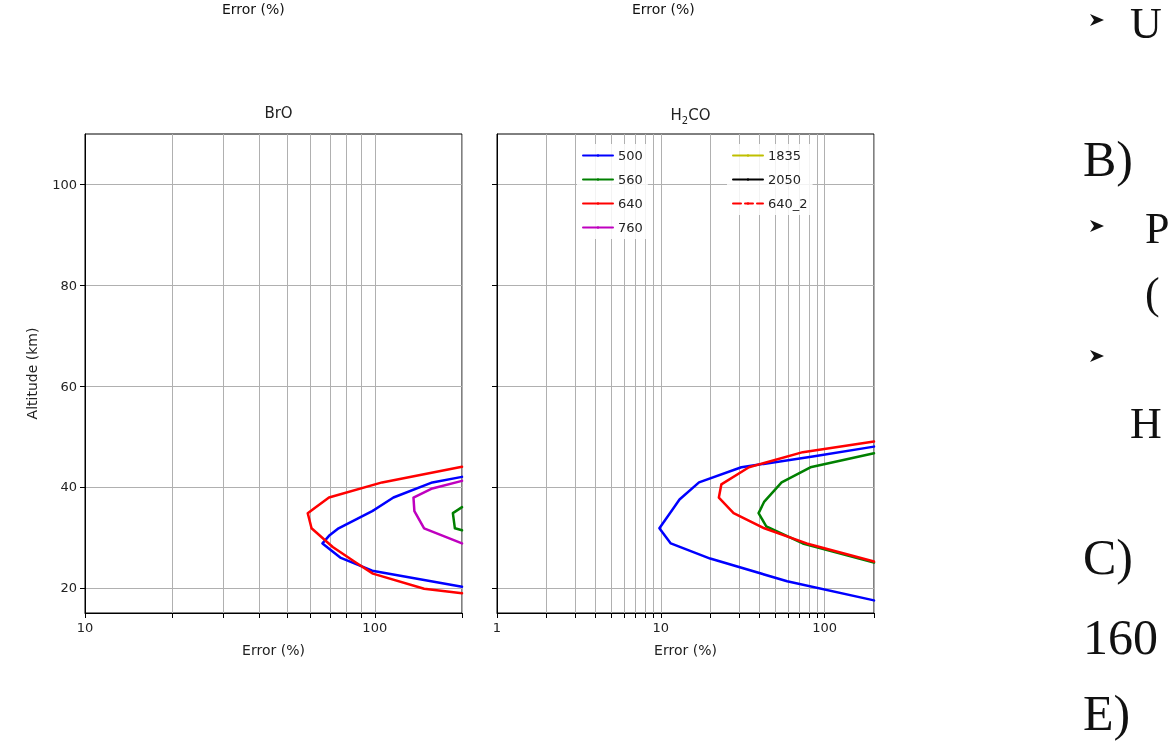 This screenshot has width=1168, height=746. What do you see at coordinates (1108, 557) in the screenshot?
I see `text: C)` at bounding box center [1108, 557].